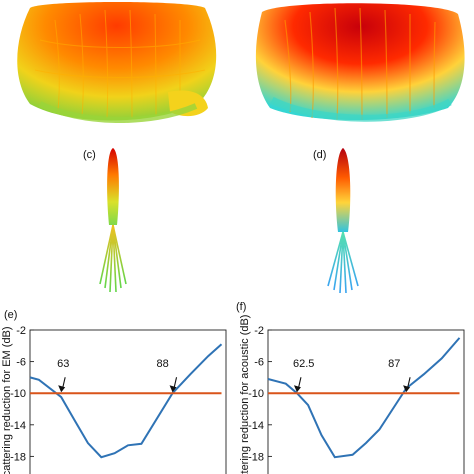  Describe the element at coordinates (7, 400) in the screenshot. I see `y-axis-label: Scattering reduction for EM (dB)` at that location.